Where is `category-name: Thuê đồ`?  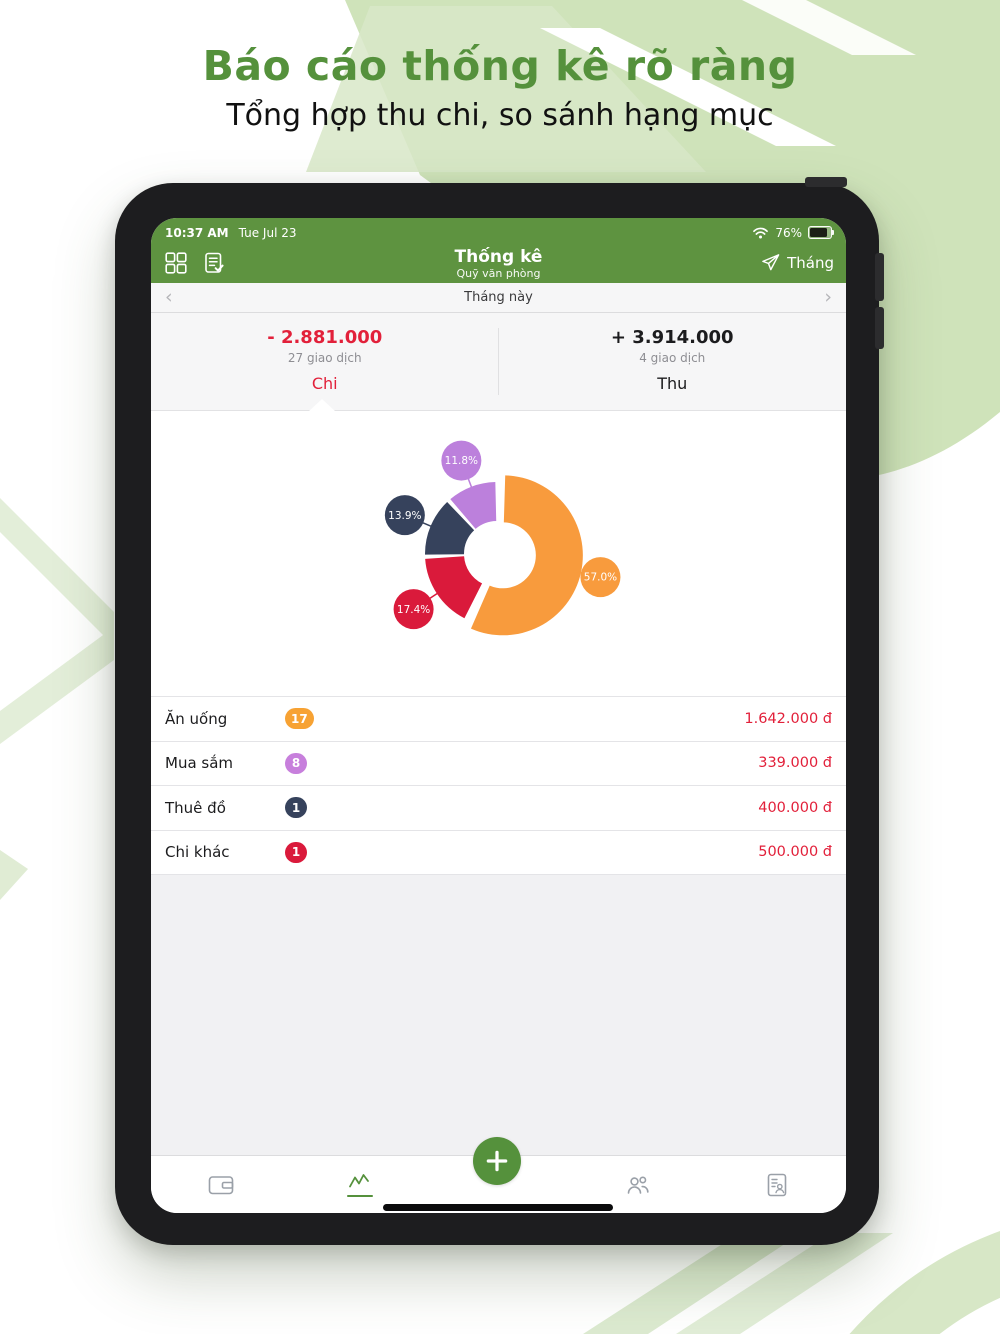
category-name: Thuê đồ is located at coordinates (195, 807).